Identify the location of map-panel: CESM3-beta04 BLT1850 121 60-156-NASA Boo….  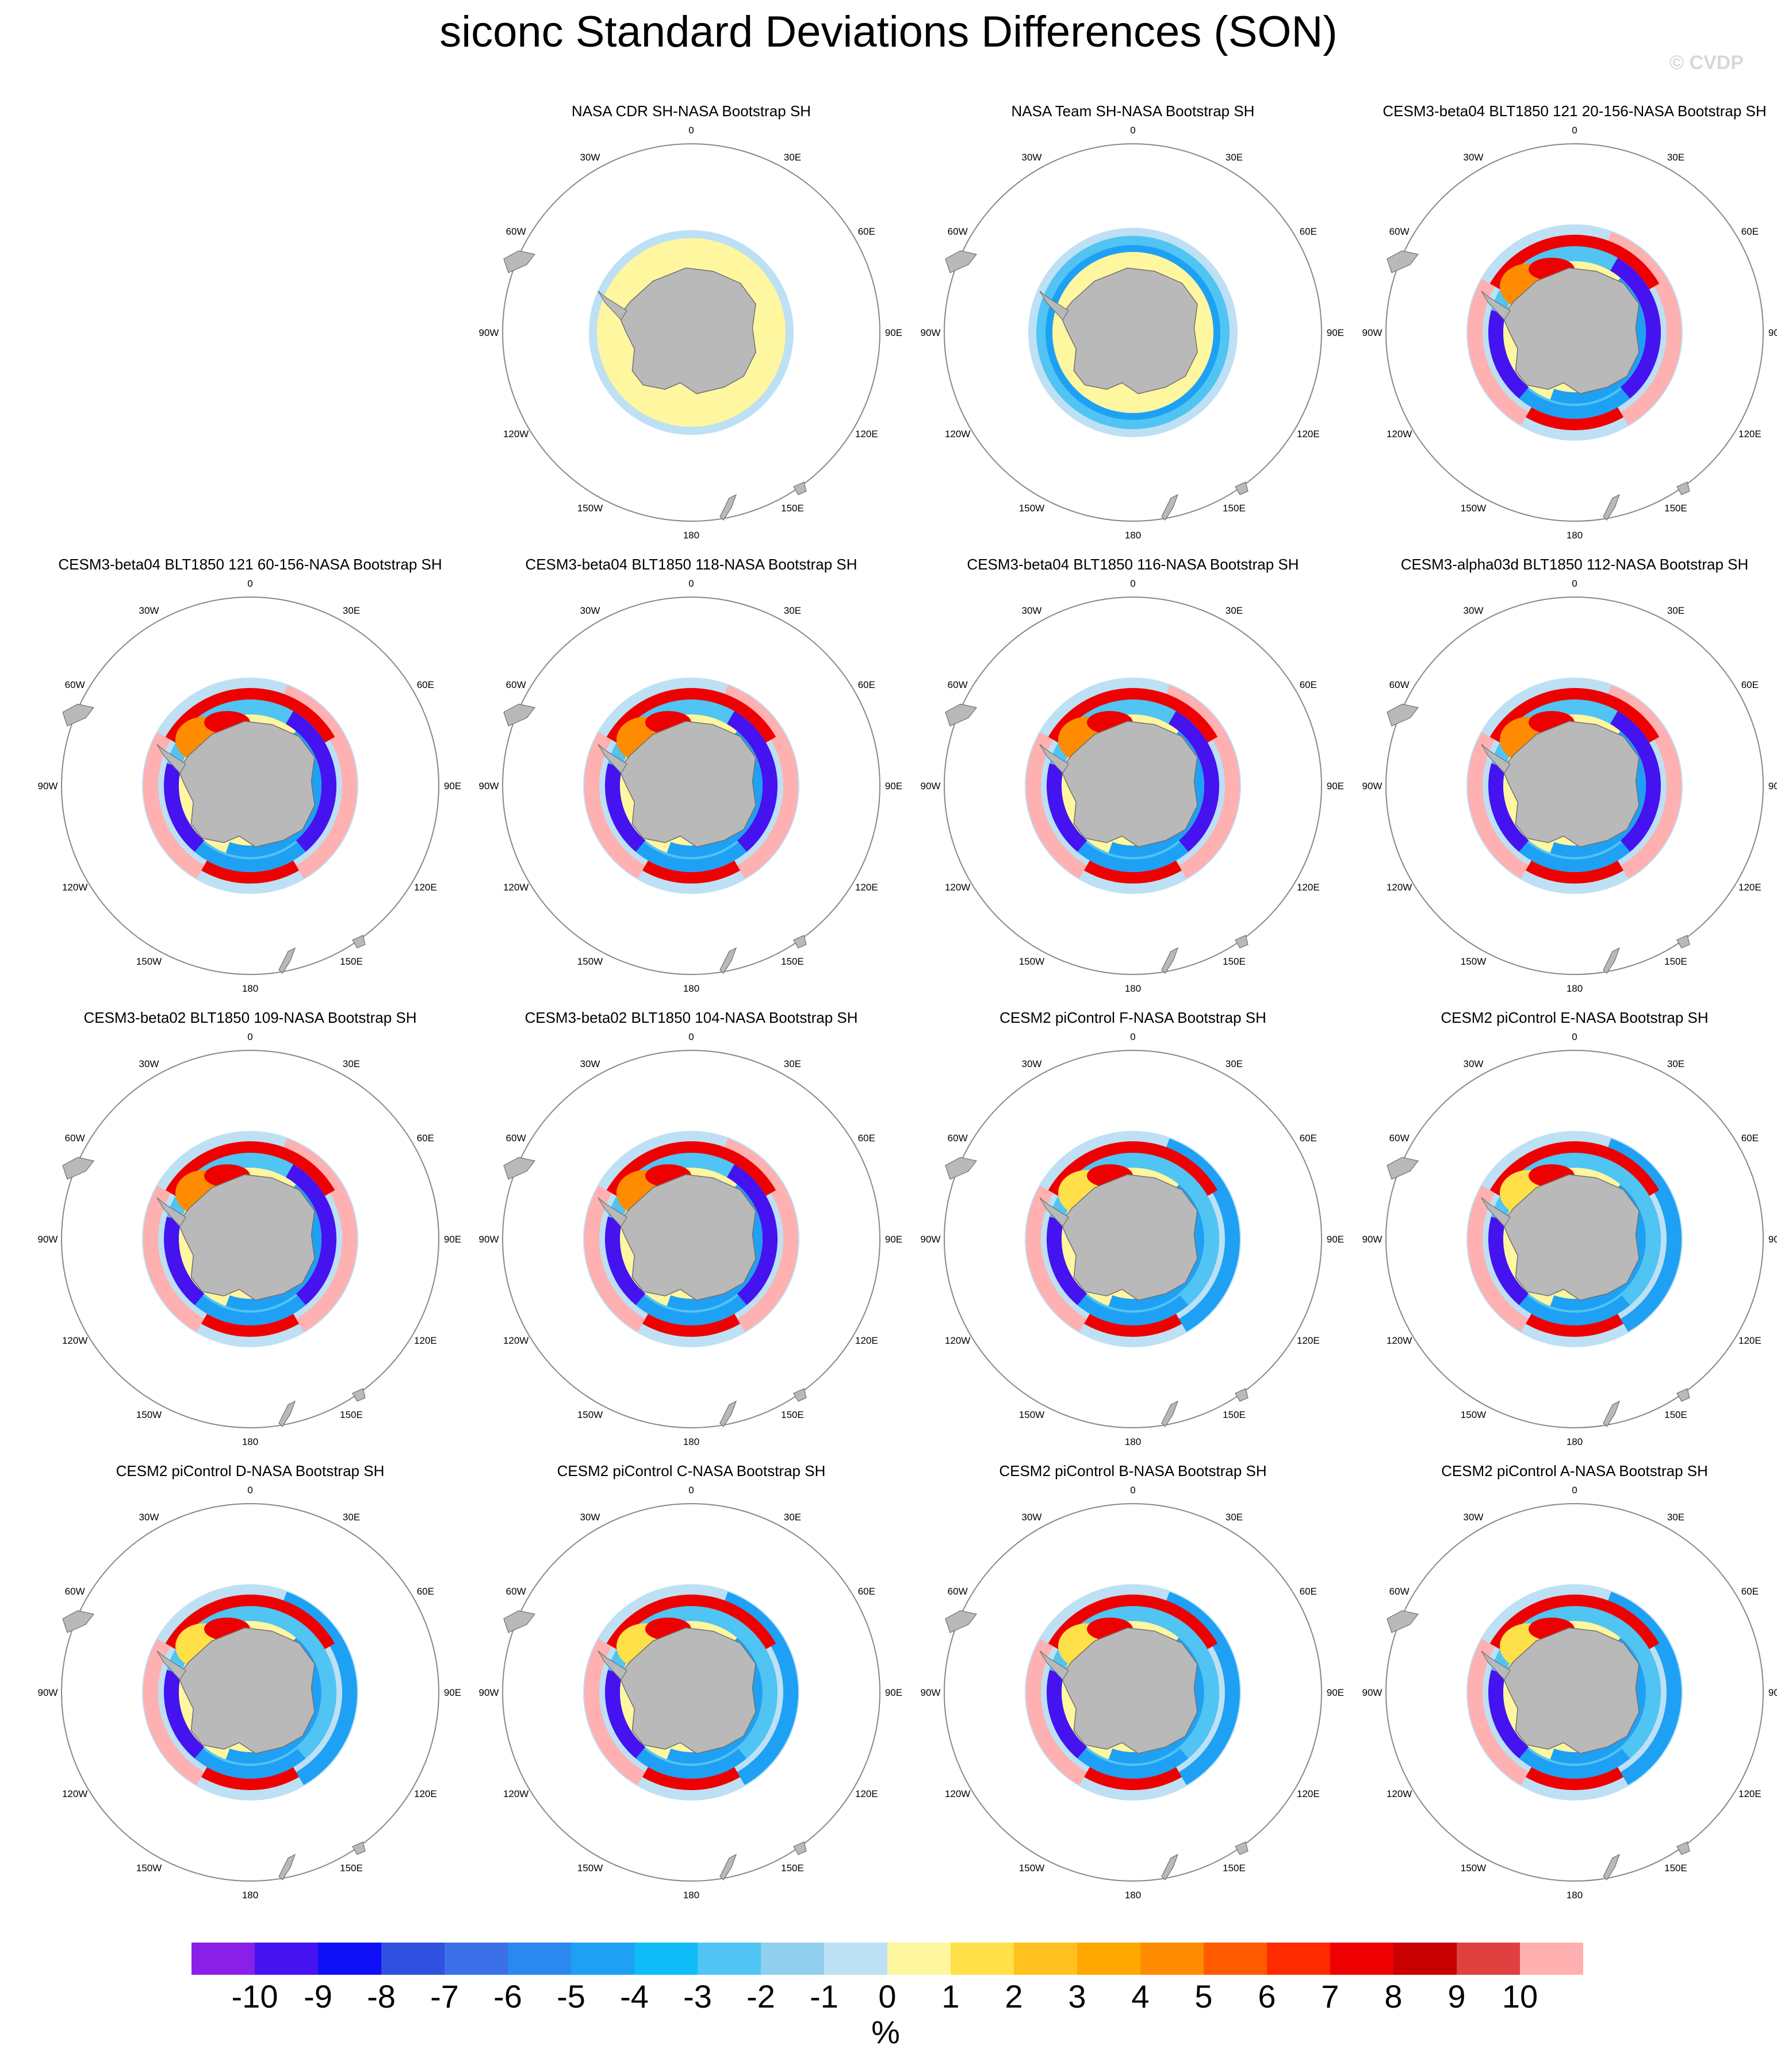
(250, 783).